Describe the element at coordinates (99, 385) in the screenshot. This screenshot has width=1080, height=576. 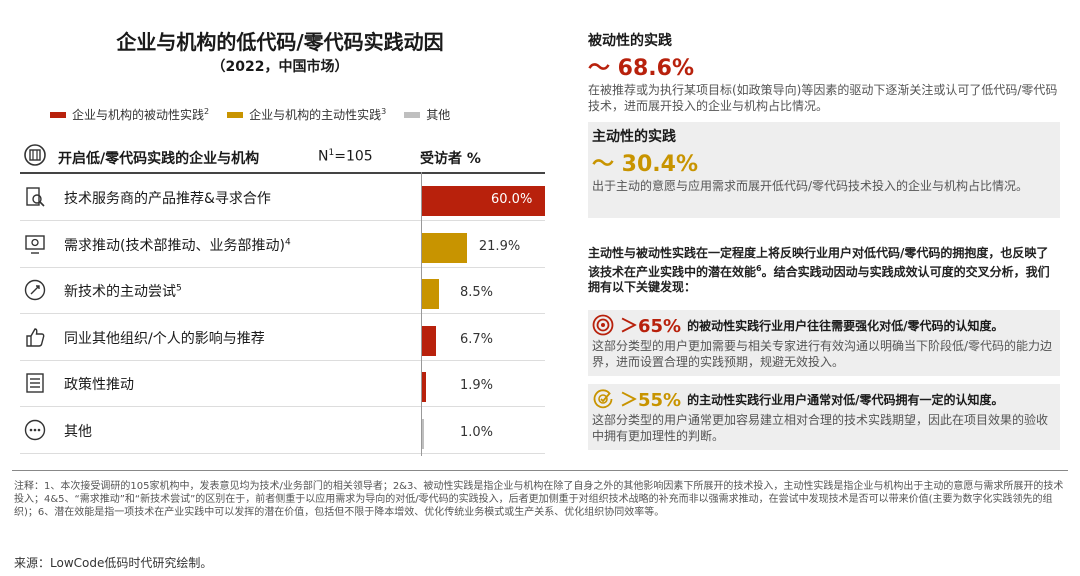
I see `category-label: 政策性推动` at that location.